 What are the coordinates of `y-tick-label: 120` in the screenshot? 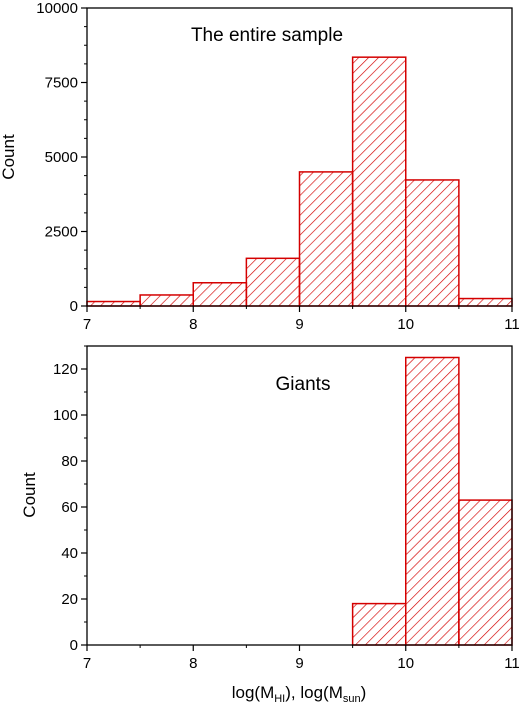 It's located at (65, 369).